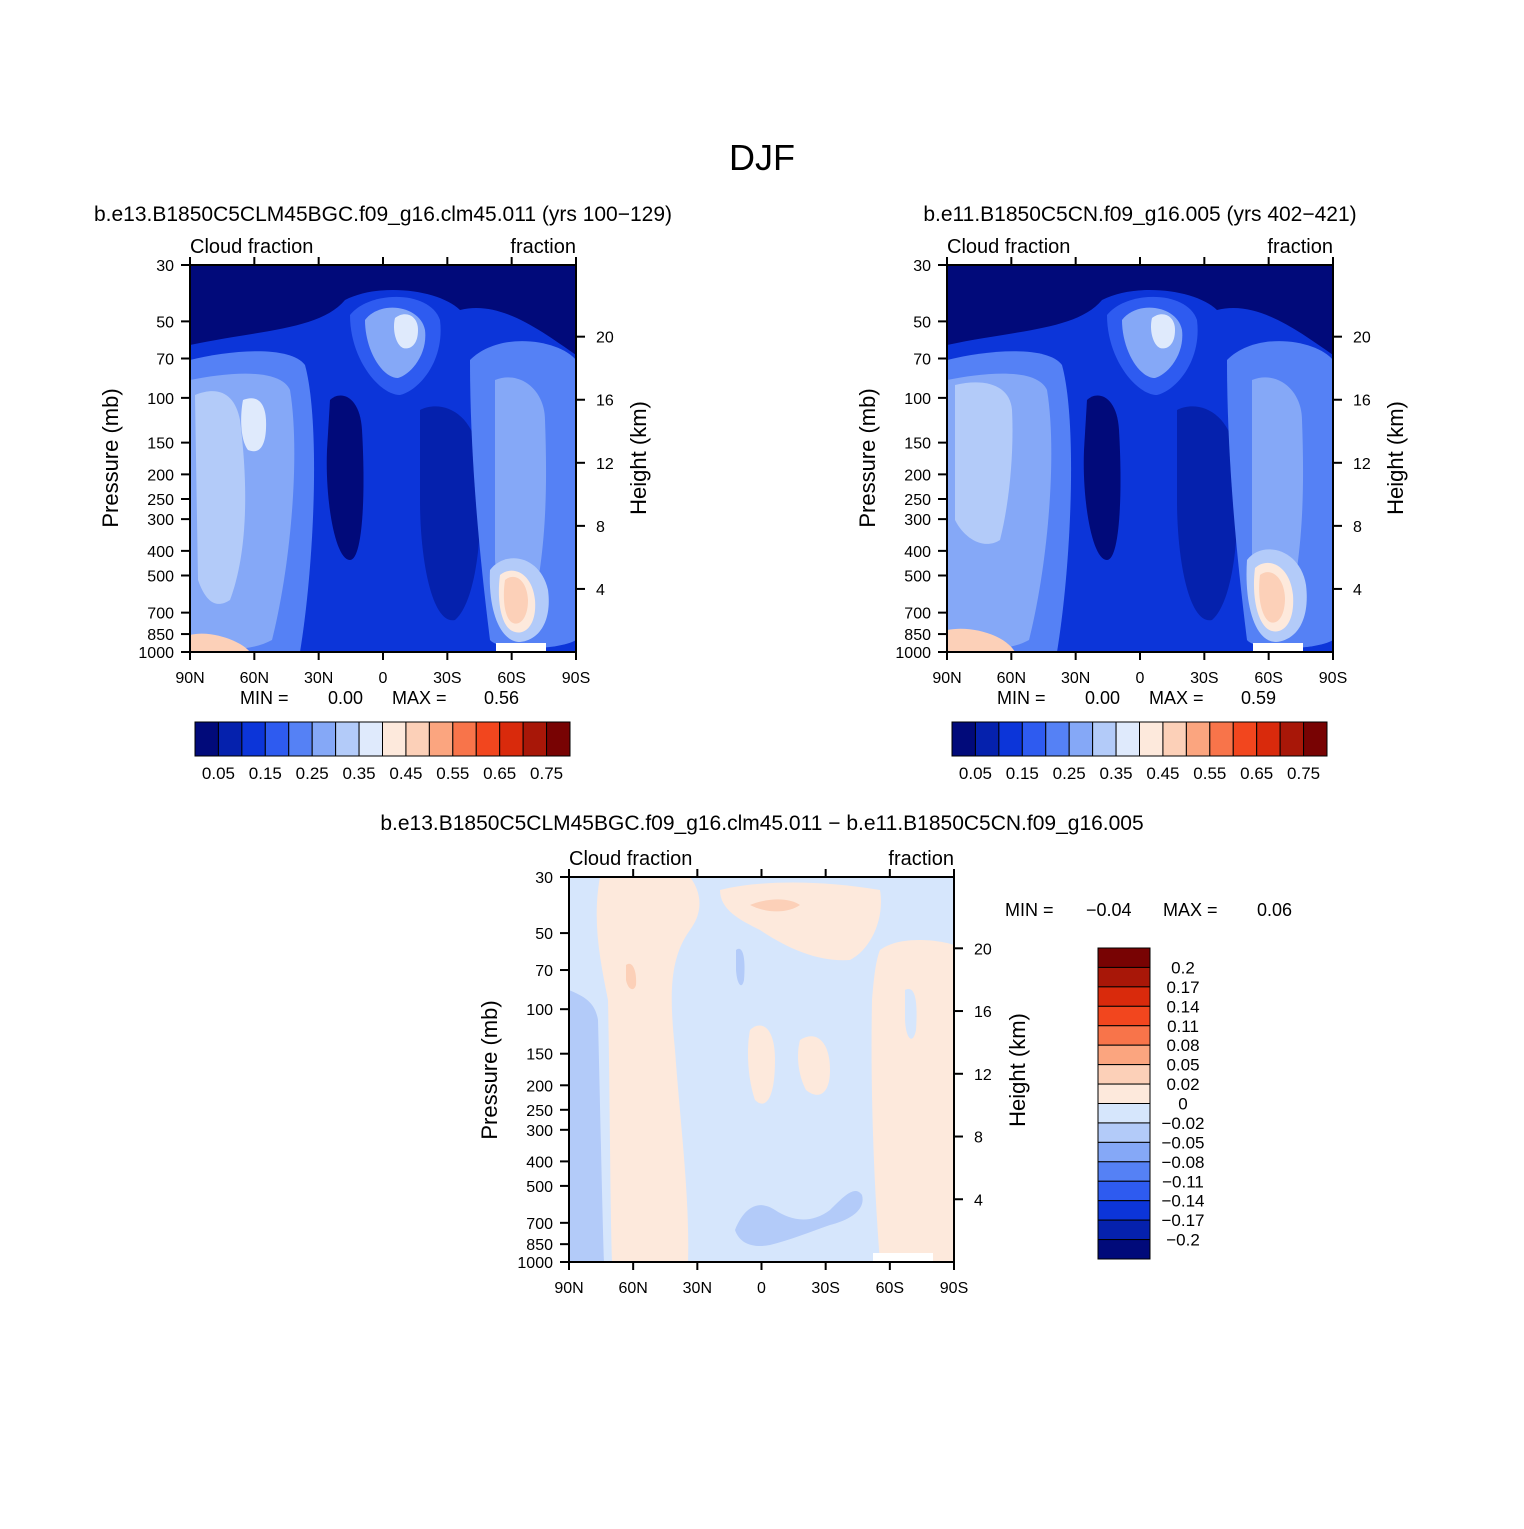 The image size is (1524, 1529). What do you see at coordinates (600, 590) in the screenshot?
I see `y-tick-right-label: 4` at bounding box center [600, 590].